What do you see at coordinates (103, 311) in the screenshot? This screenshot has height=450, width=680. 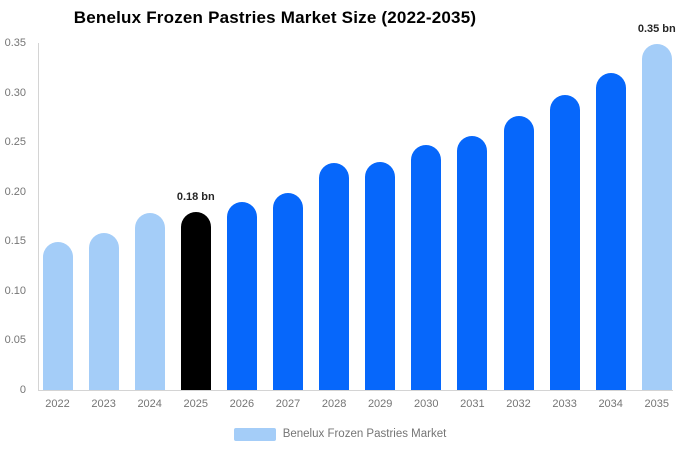 I see `bar-2023` at bounding box center [103, 311].